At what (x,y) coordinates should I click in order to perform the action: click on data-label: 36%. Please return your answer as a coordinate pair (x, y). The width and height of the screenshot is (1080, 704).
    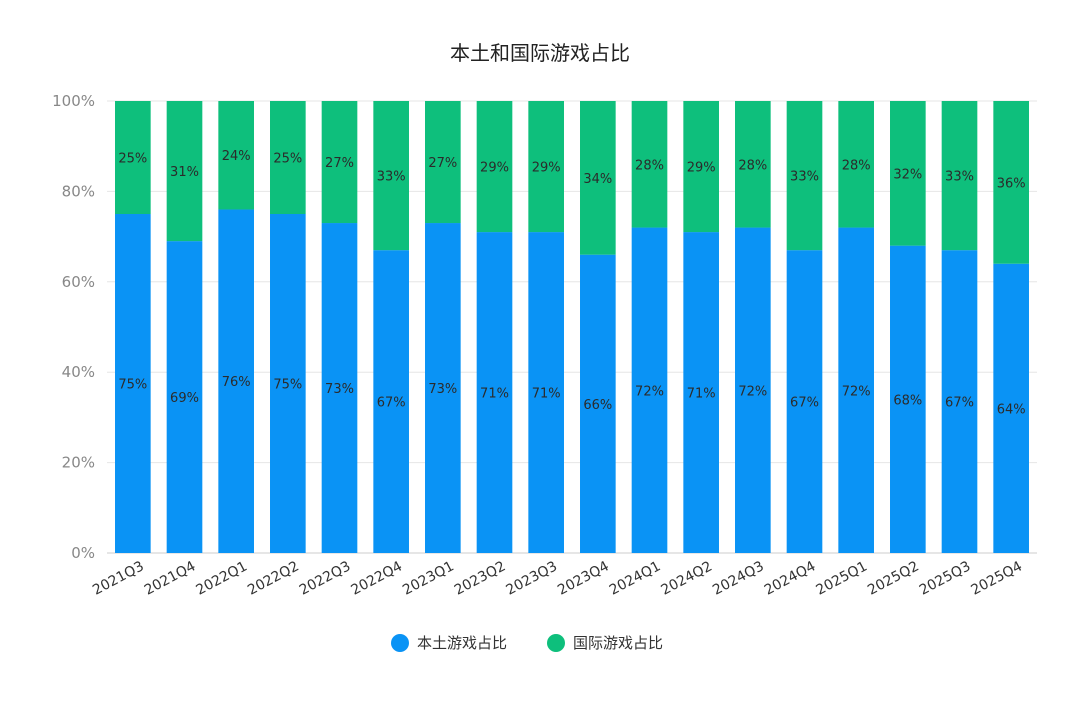
    Looking at the image, I should click on (1011, 183).